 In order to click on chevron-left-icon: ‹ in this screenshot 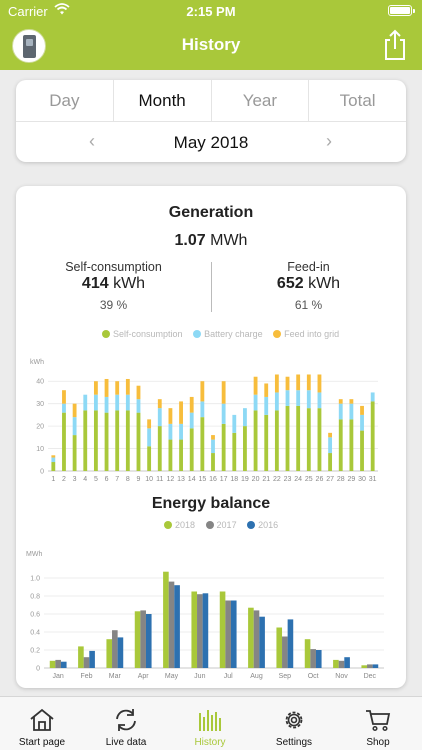, I will do `click(92, 141)`.